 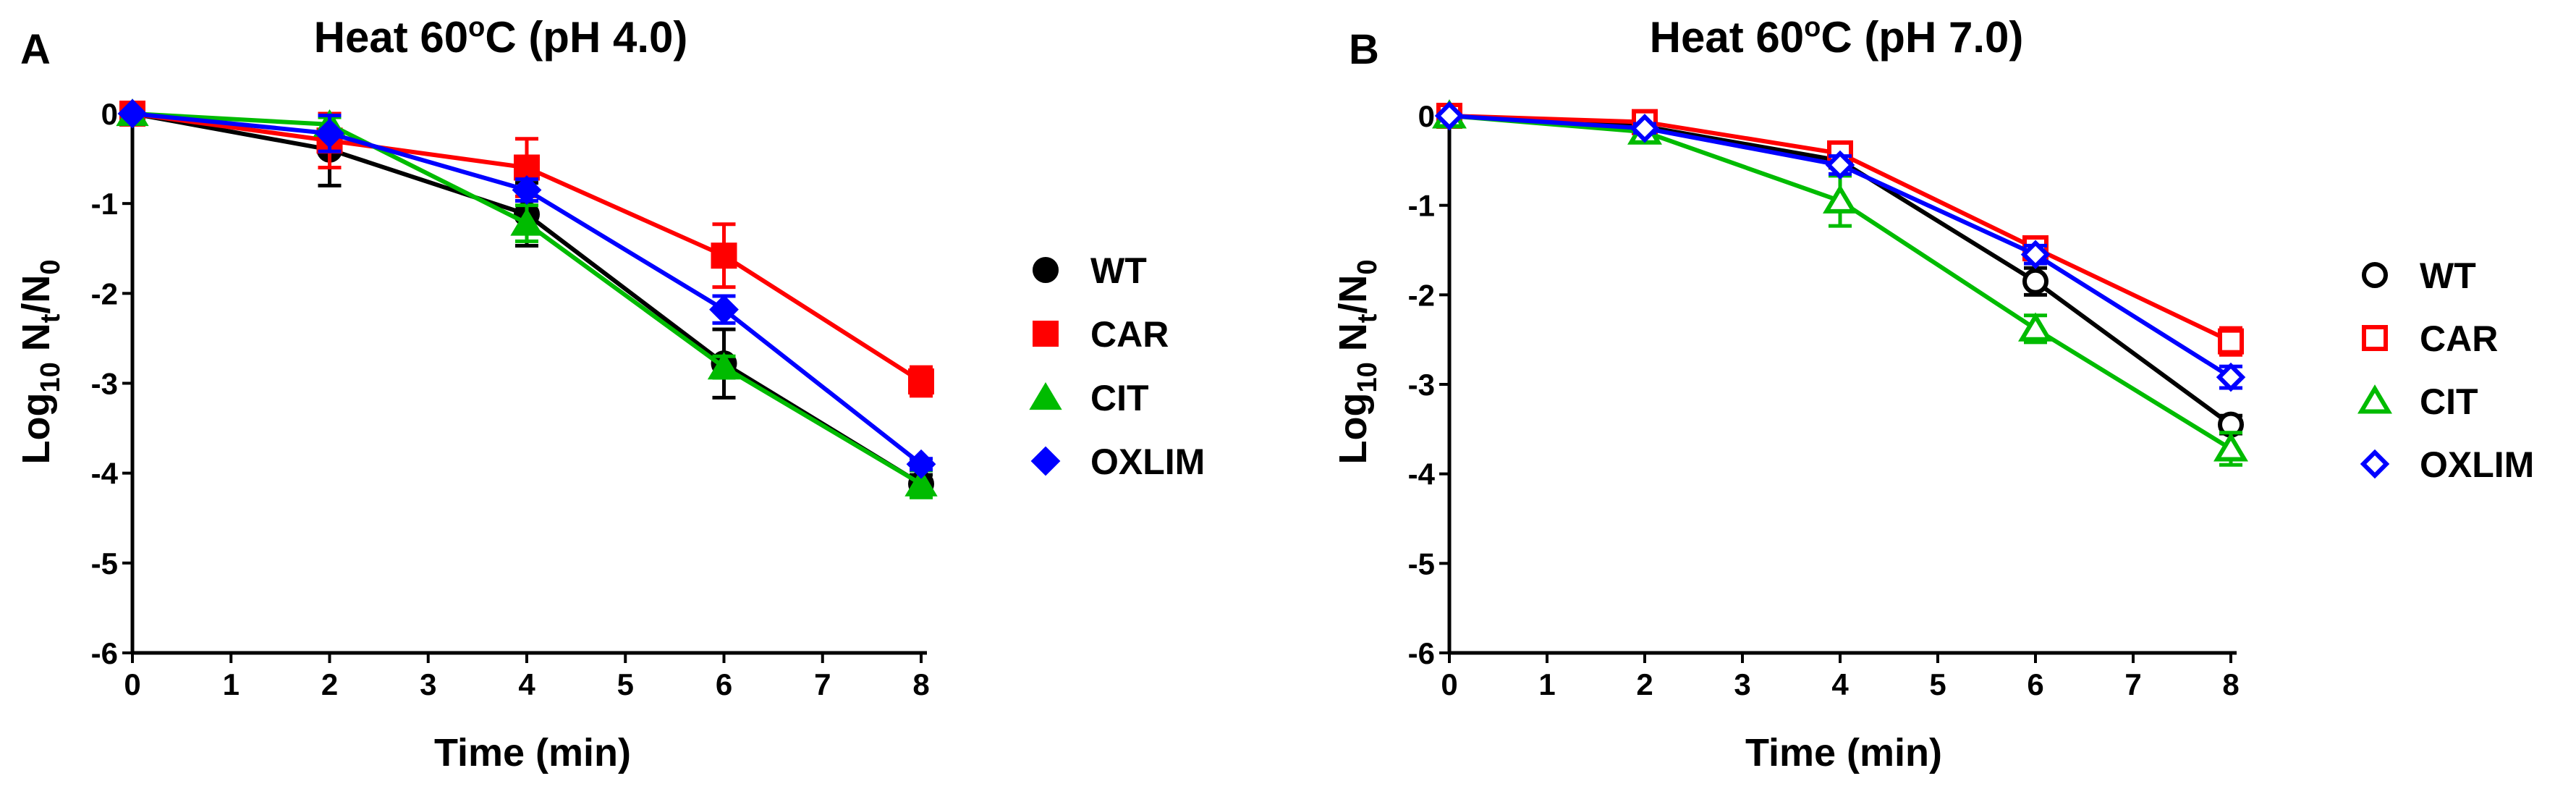 I want to click on panel-letter: B, so click(x=1364, y=49).